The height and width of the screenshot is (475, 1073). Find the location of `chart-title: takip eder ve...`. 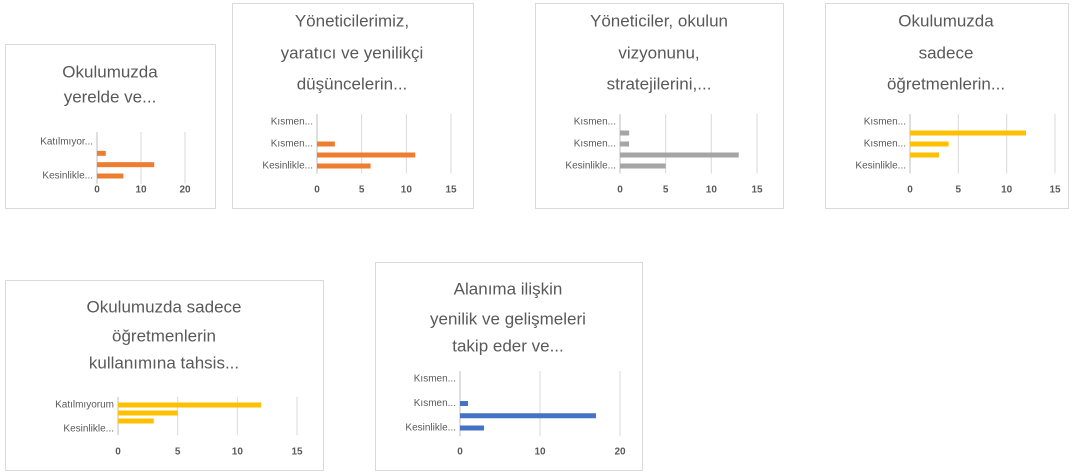

chart-title: takip eder ve... is located at coordinates (508, 345).